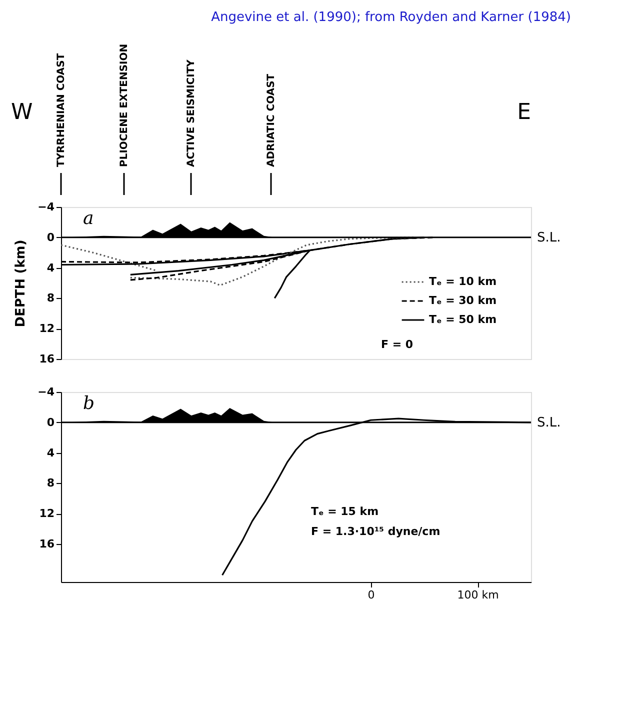  I want to click on annotation: F = 1.3·10¹⁵ dyne/cm, so click(375, 531).